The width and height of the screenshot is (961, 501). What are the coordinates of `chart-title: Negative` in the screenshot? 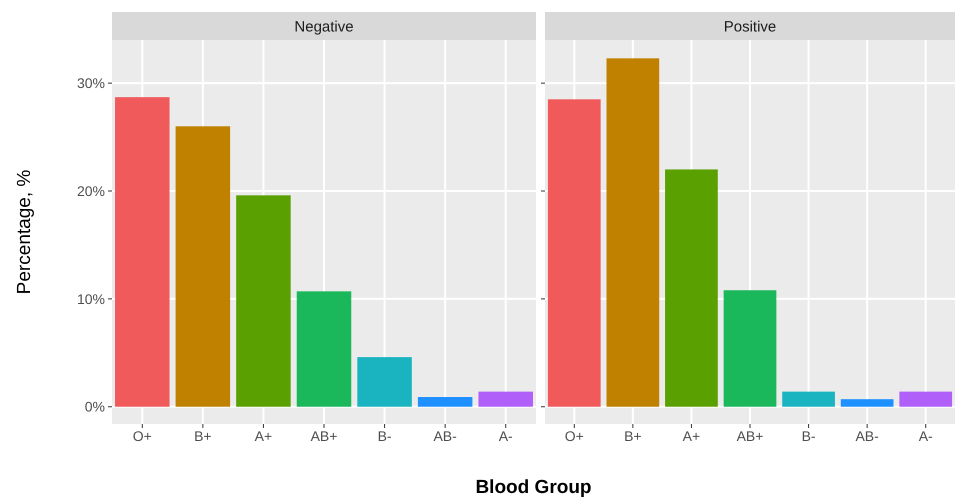 It's located at (324, 27).